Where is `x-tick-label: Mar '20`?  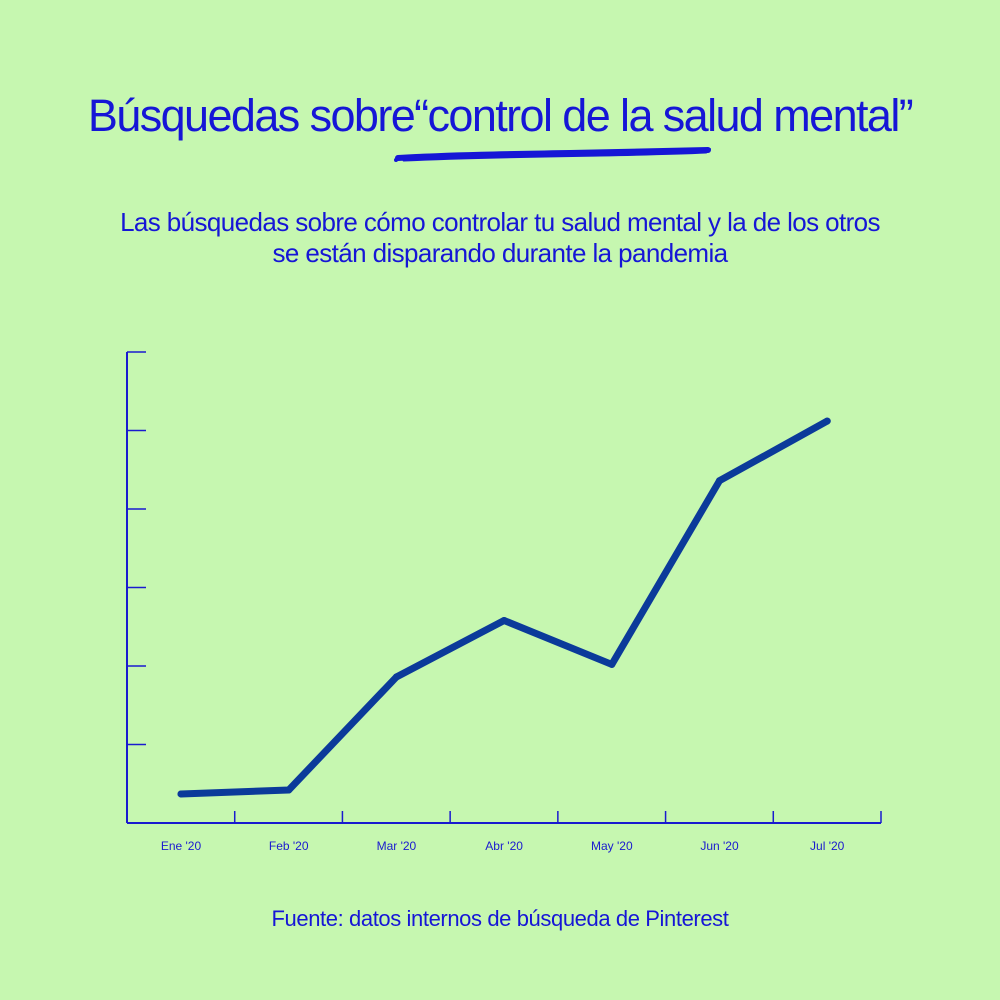 x-tick-label: Mar '20 is located at coordinates (397, 846).